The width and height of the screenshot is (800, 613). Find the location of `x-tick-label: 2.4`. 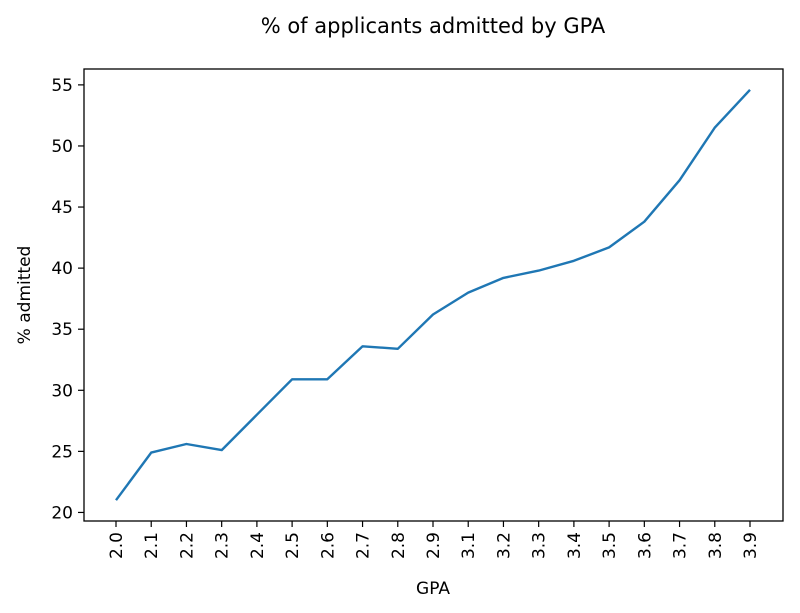

x-tick-label: 2.4 is located at coordinates (258, 545).